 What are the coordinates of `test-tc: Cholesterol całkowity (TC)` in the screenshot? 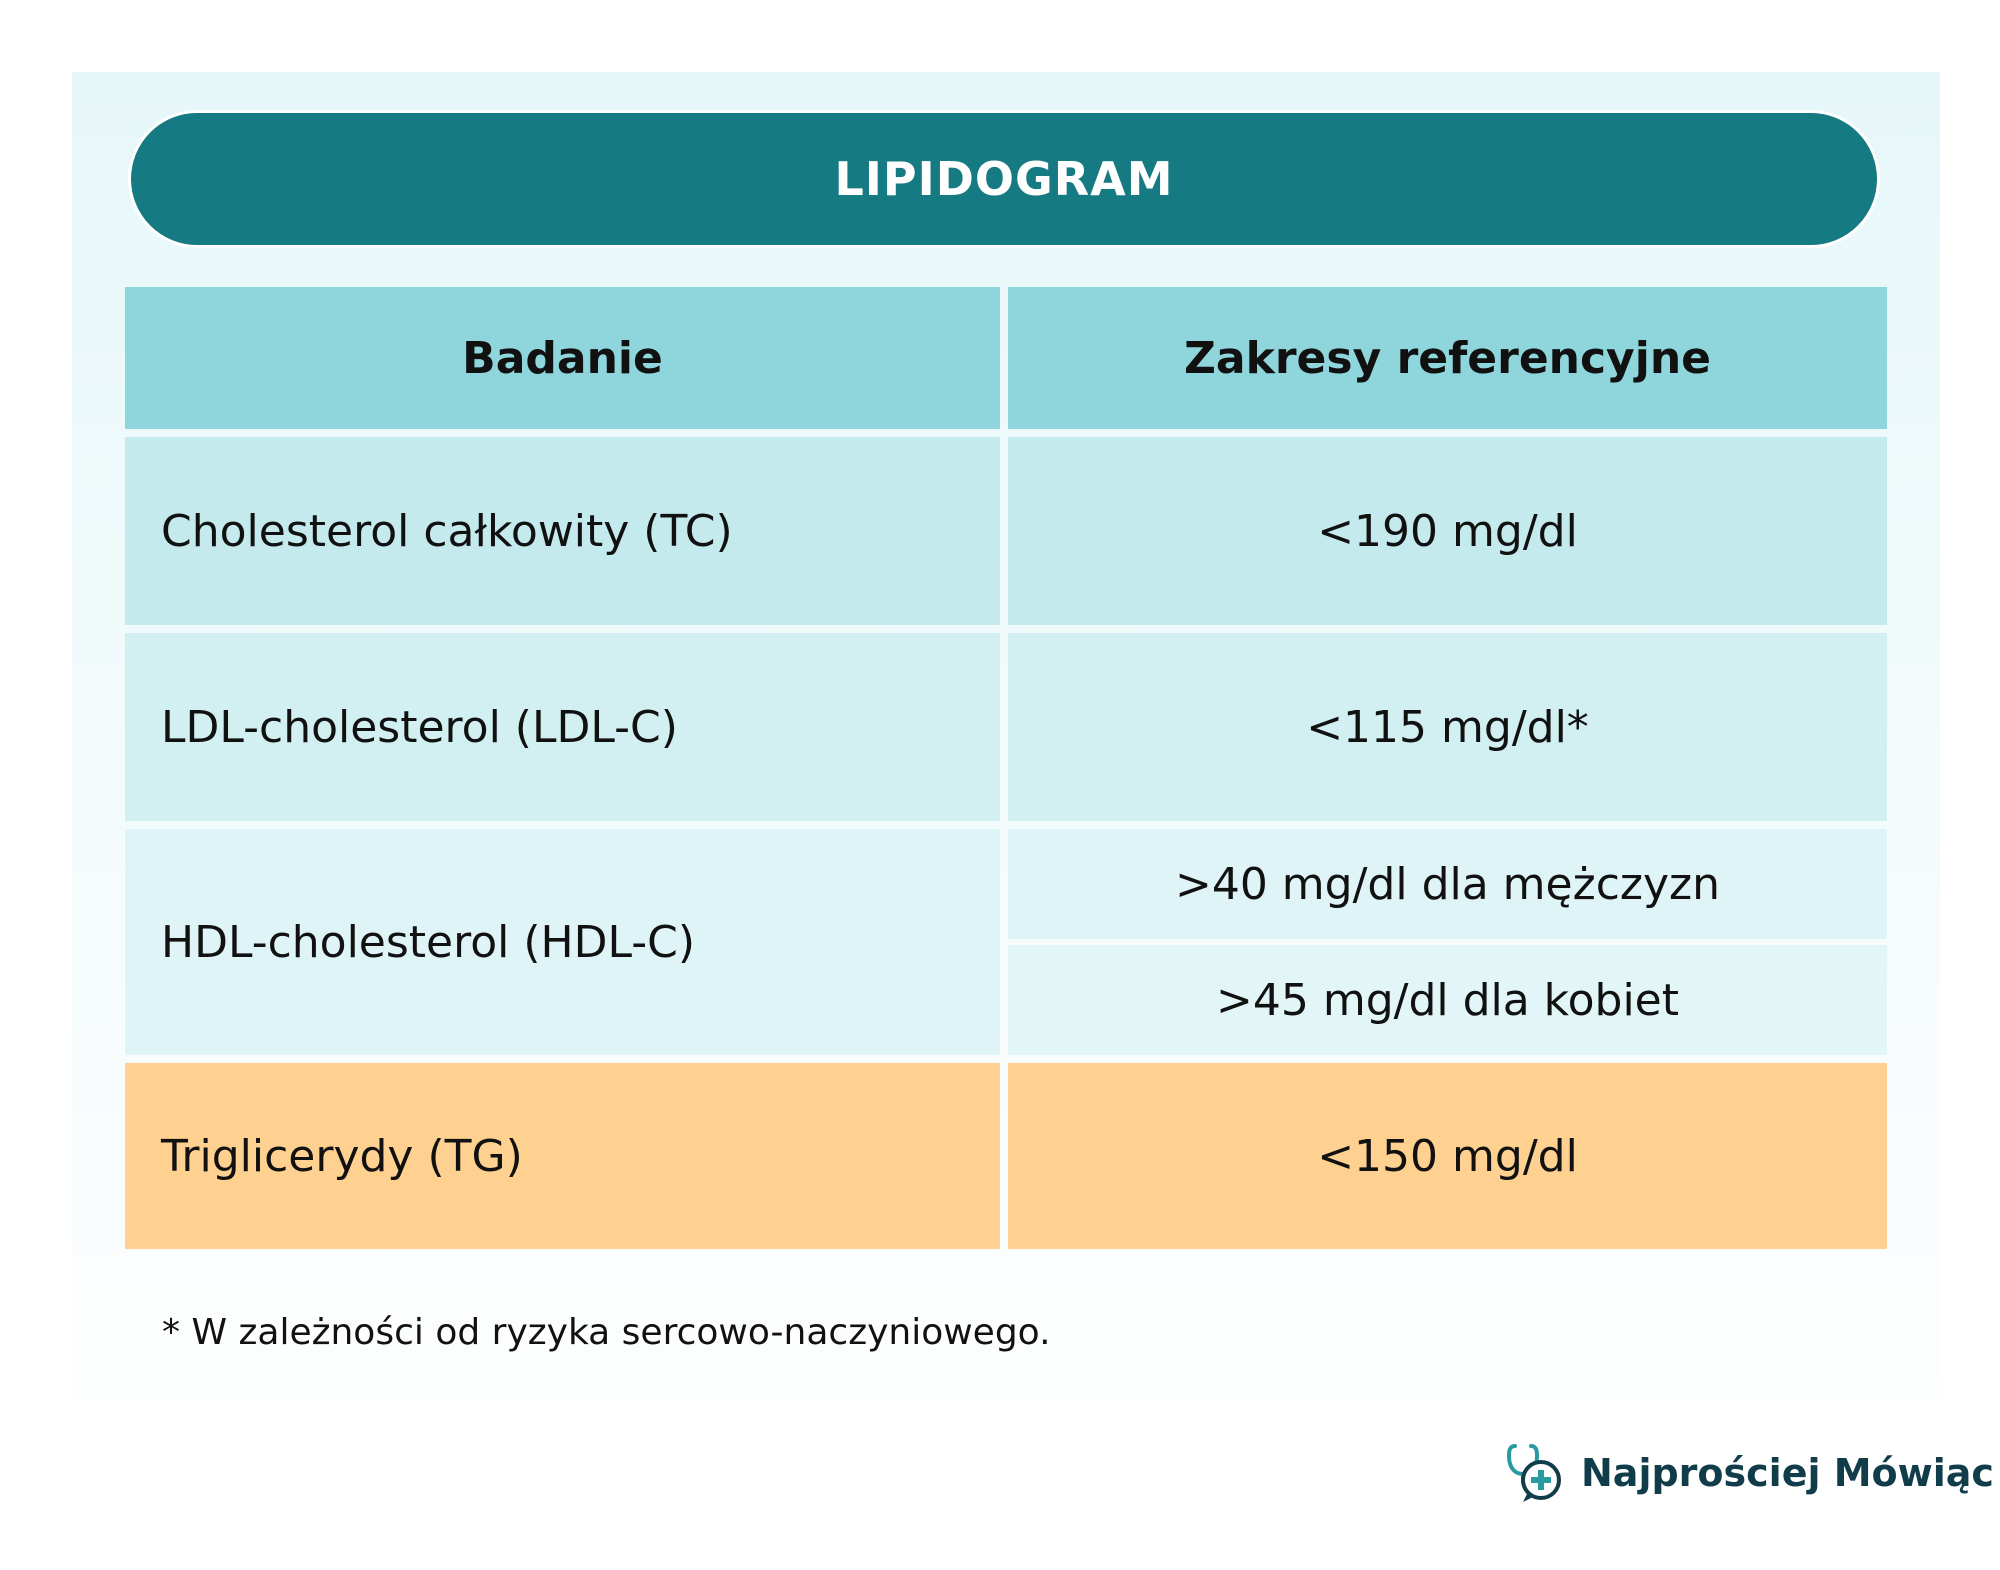 It's located at (562, 531).